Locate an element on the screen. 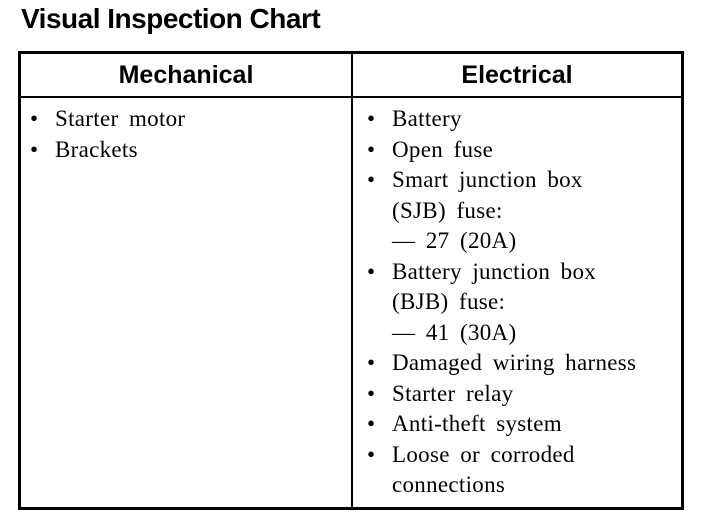  page-title: Visual Inspection Chart is located at coordinates (171, 18).